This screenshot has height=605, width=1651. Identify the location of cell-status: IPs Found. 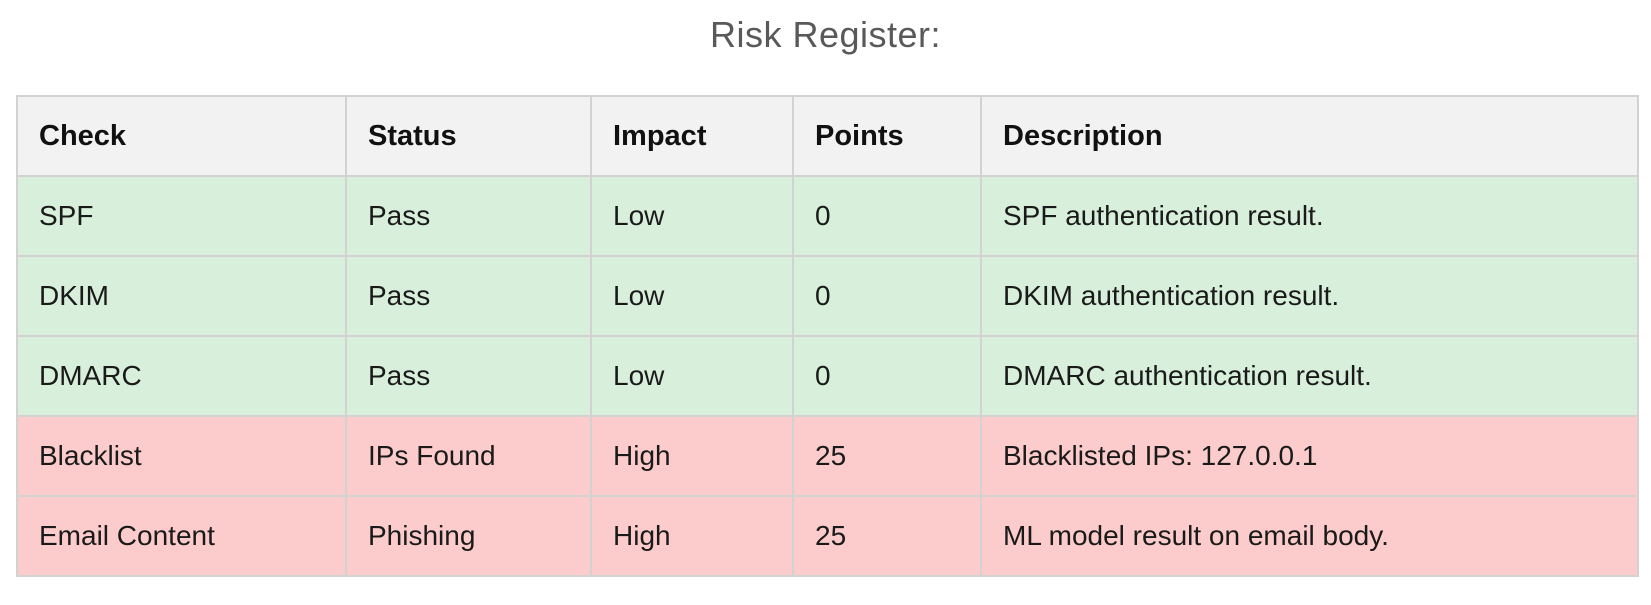
(468, 456).